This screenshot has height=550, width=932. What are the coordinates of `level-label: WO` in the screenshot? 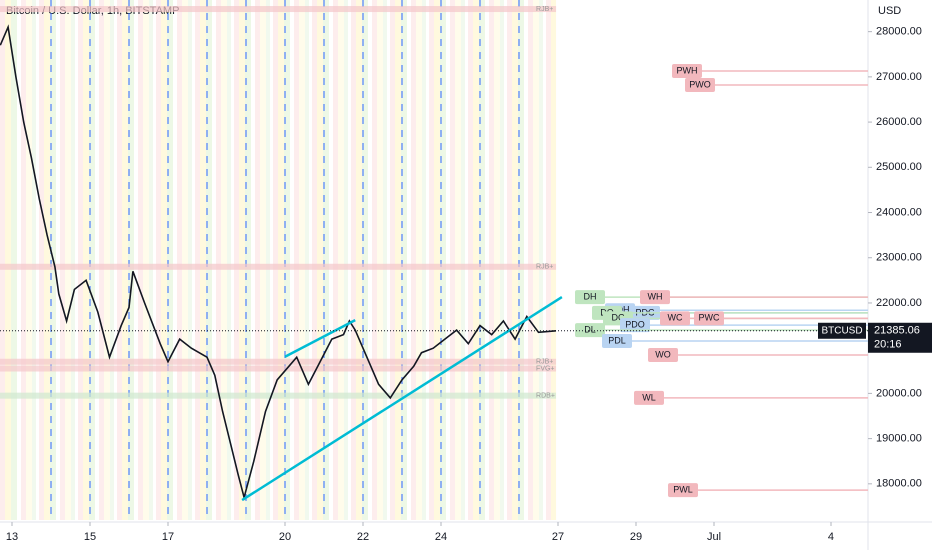 It's located at (663, 354).